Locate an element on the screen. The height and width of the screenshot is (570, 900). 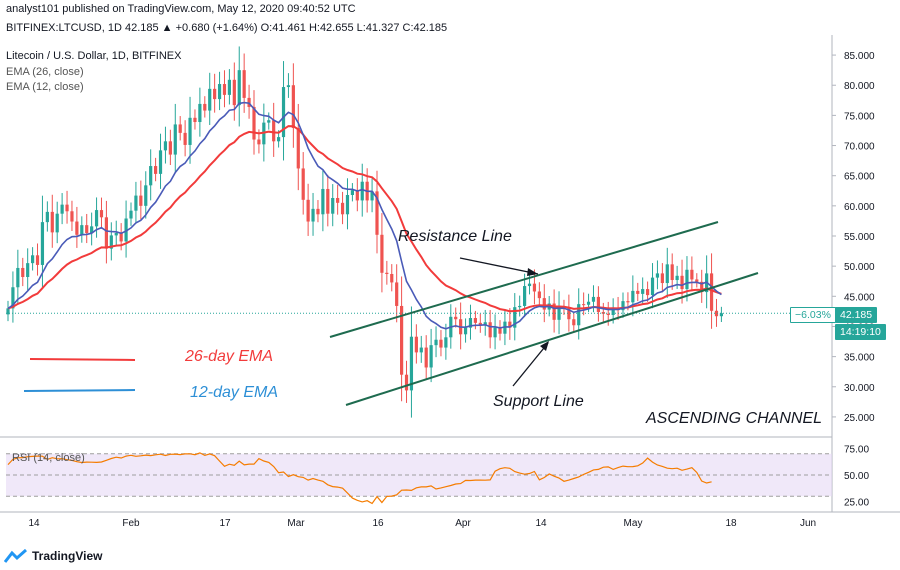
time-tick-label: 14 is located at coordinates (34, 523).